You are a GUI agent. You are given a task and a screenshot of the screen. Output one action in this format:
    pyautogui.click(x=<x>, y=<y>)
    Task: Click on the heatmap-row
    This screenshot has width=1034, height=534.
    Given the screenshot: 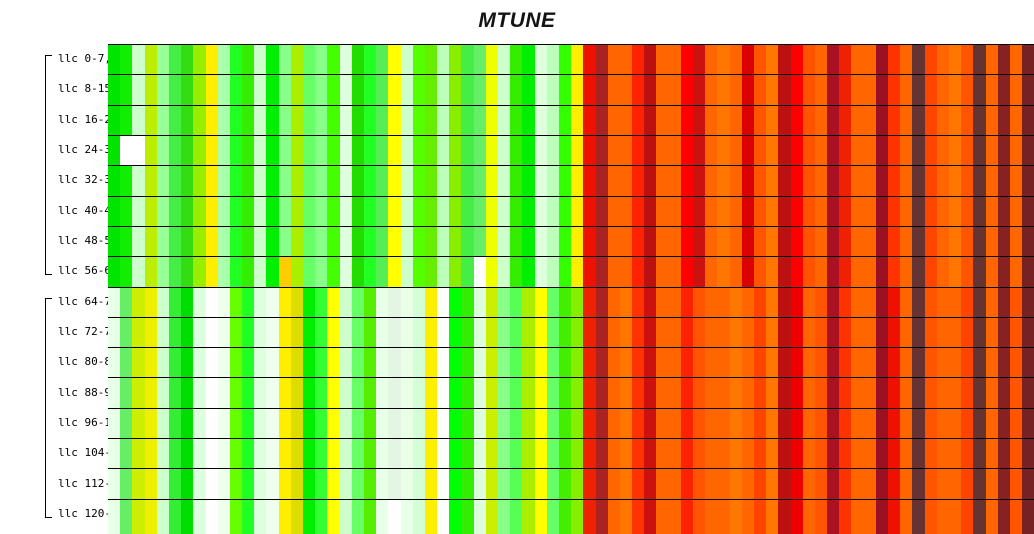 What is the action you would take?
    pyautogui.click(x=571, y=210)
    